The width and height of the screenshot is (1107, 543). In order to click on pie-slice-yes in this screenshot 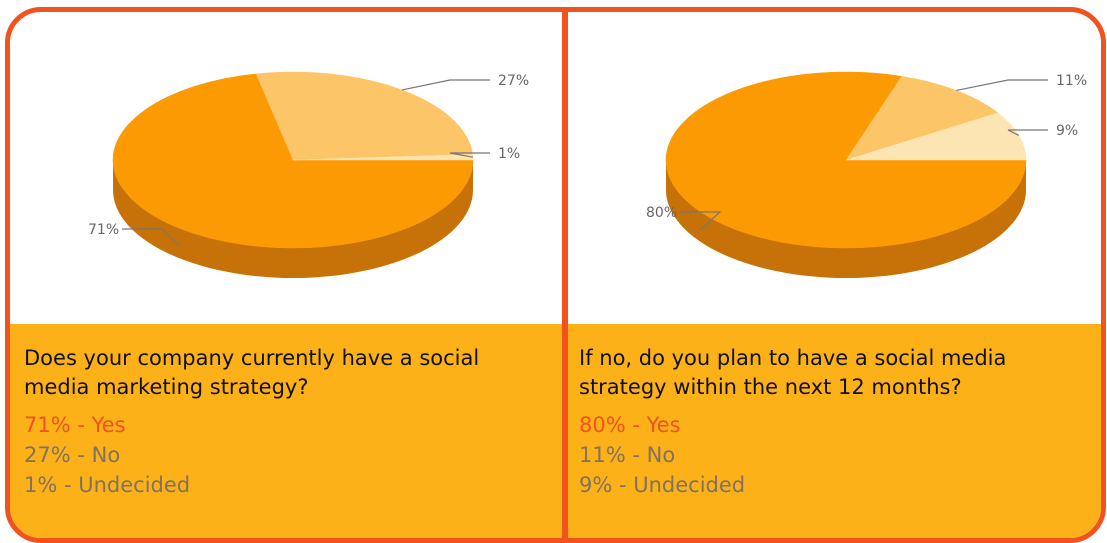, I will do `click(293, 161)`.